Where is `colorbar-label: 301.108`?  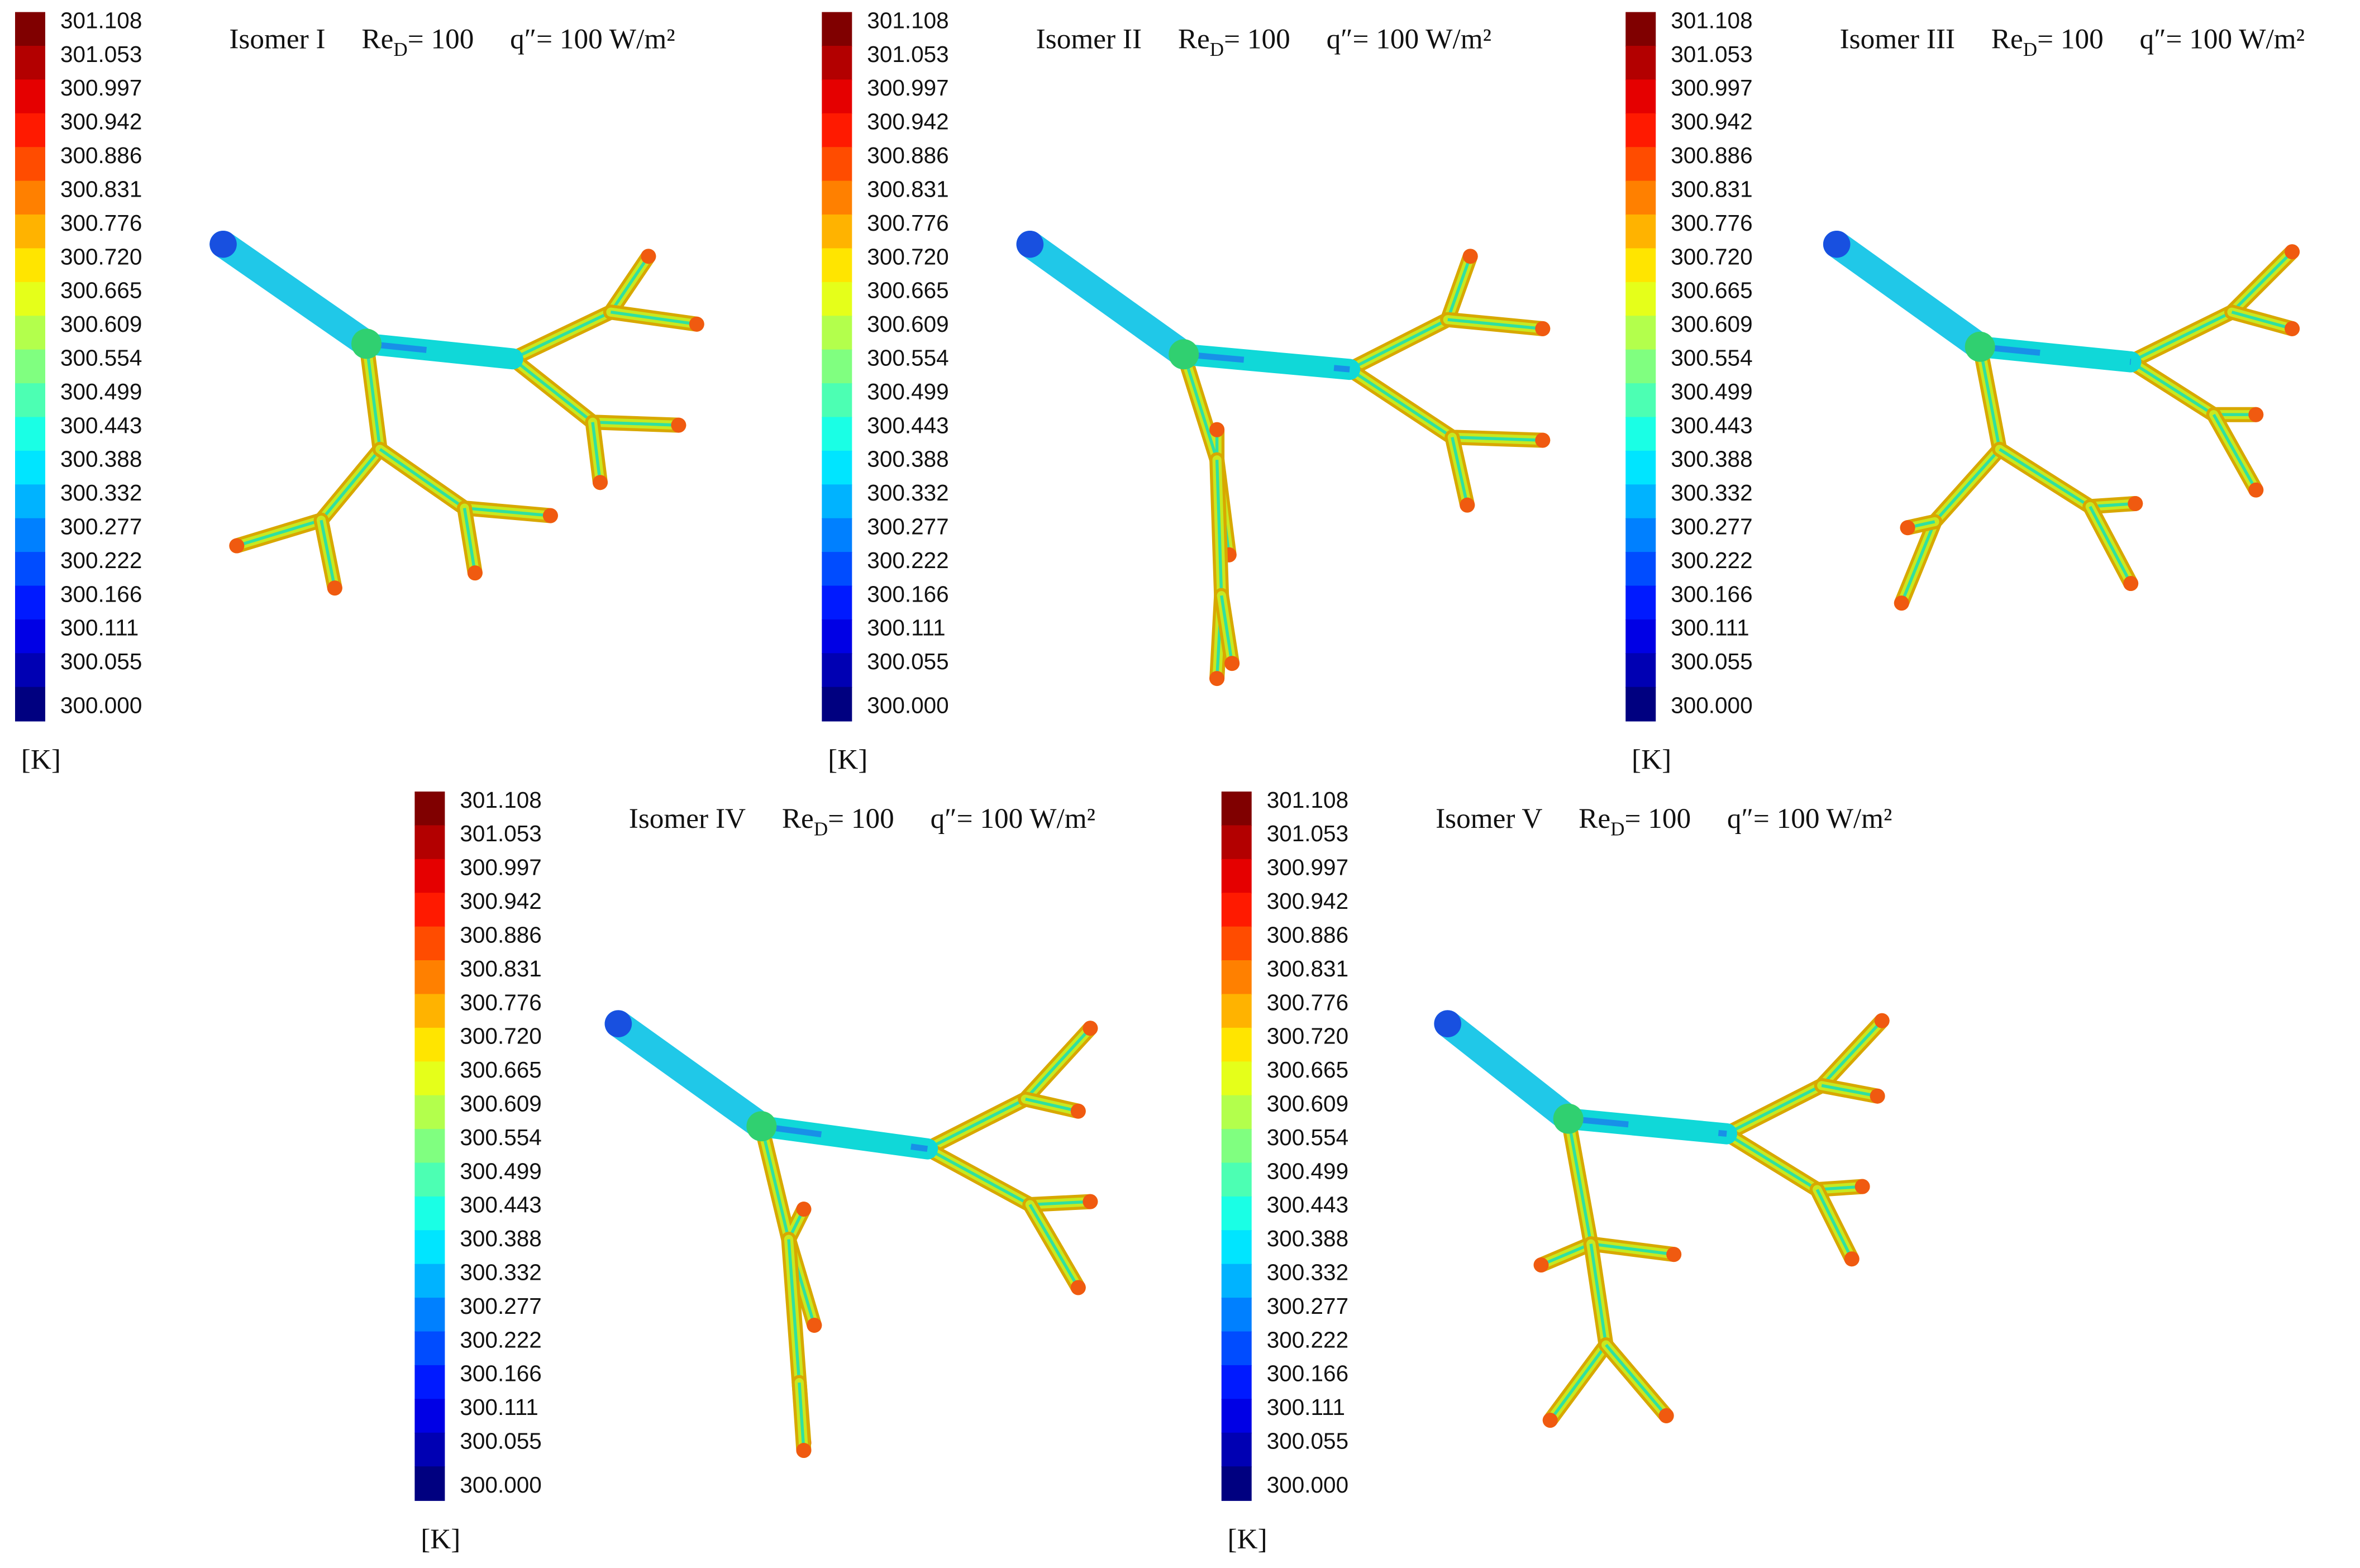
colorbar-label: 301.108 is located at coordinates (500, 800).